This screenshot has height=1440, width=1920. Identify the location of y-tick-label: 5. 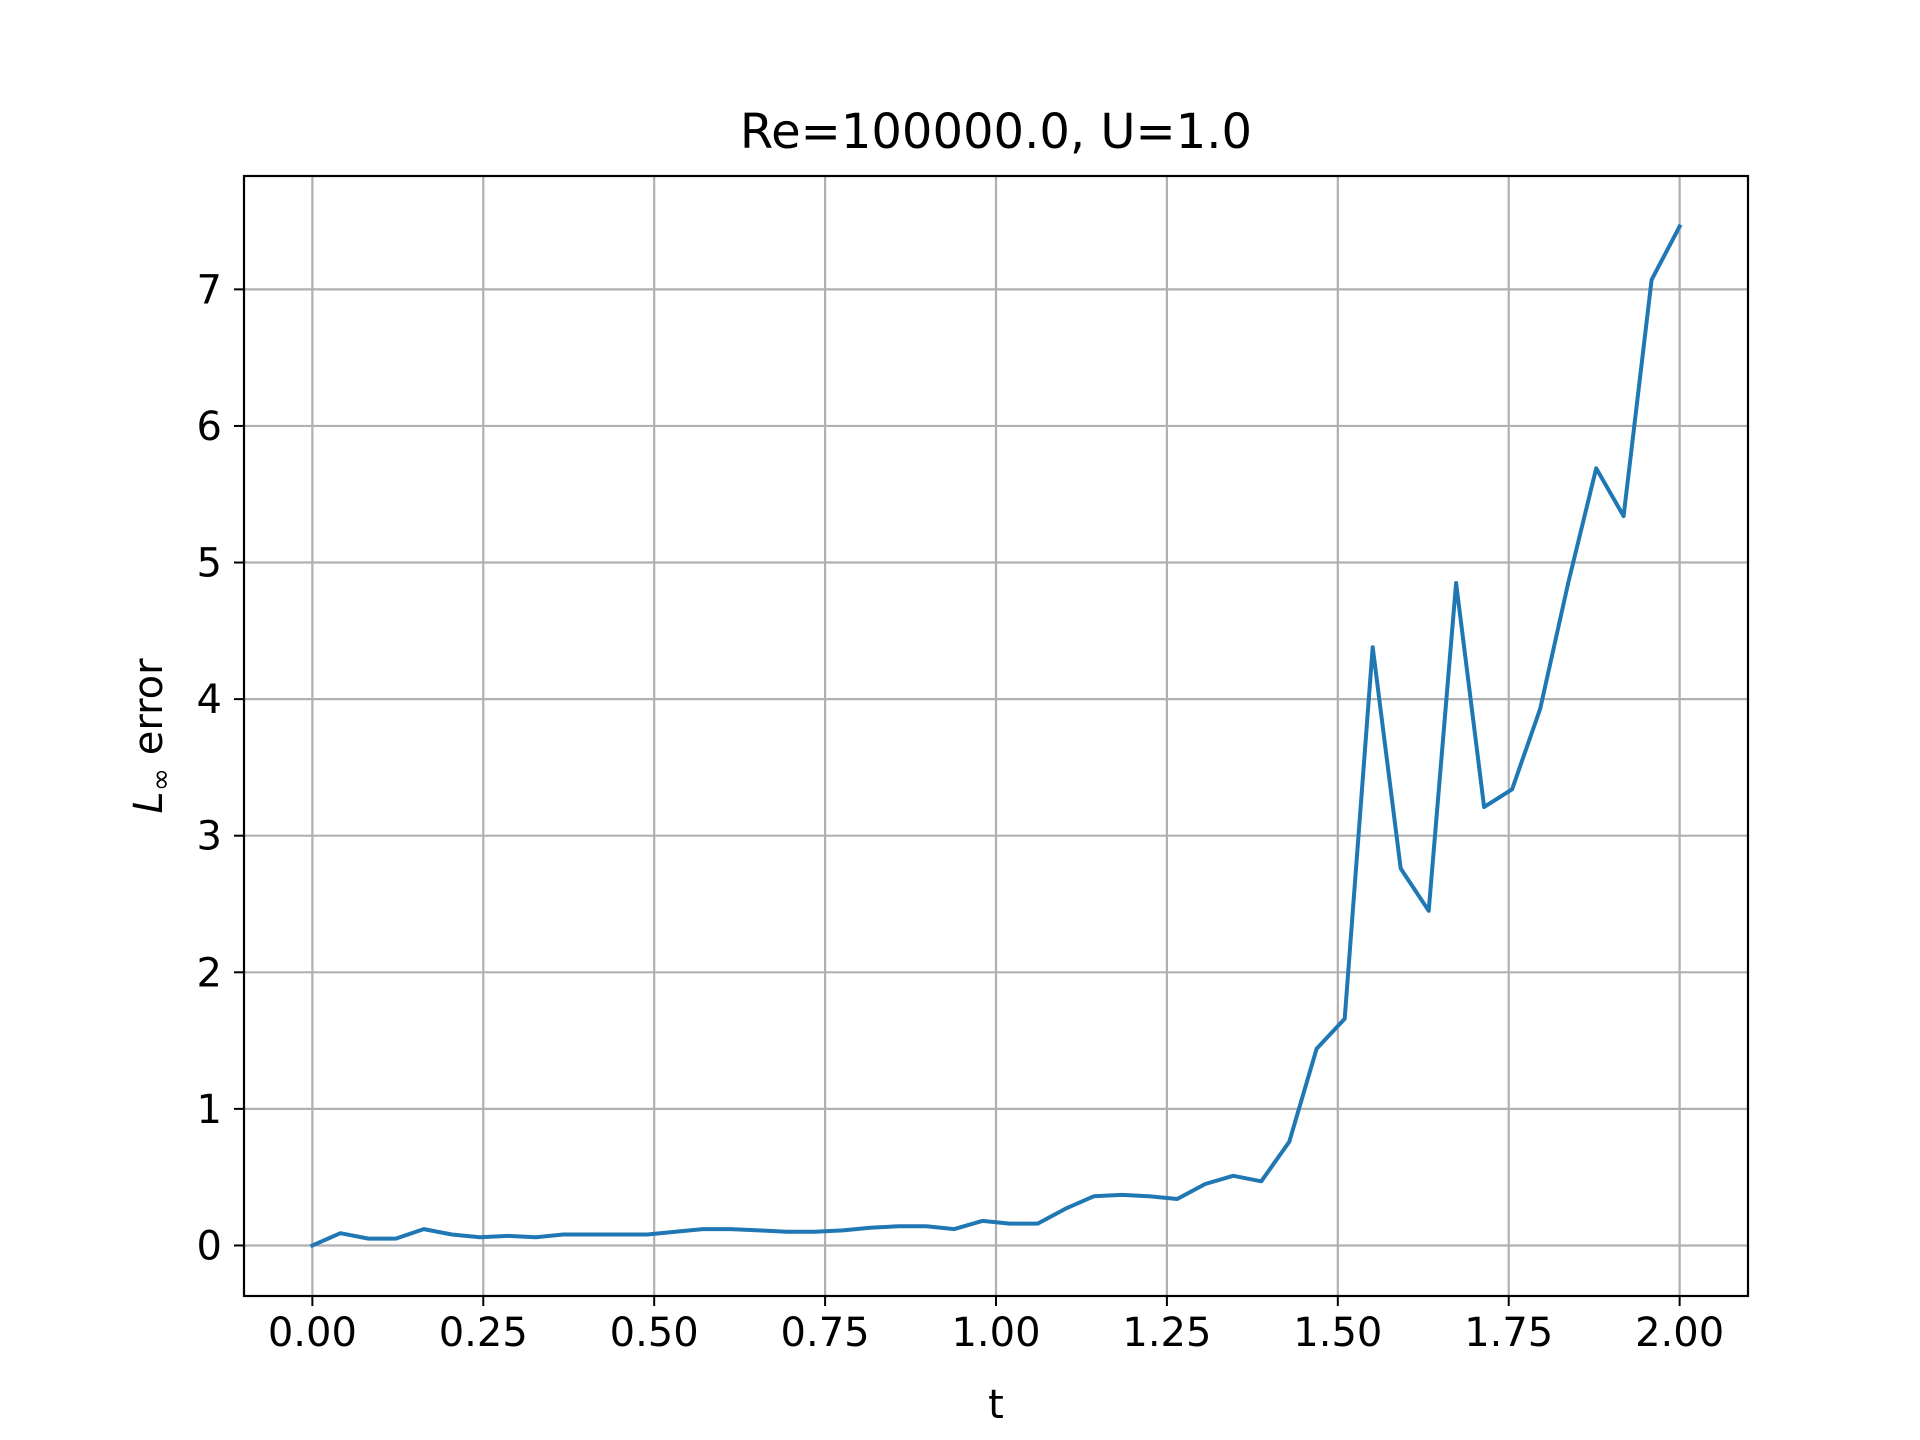
(209, 564).